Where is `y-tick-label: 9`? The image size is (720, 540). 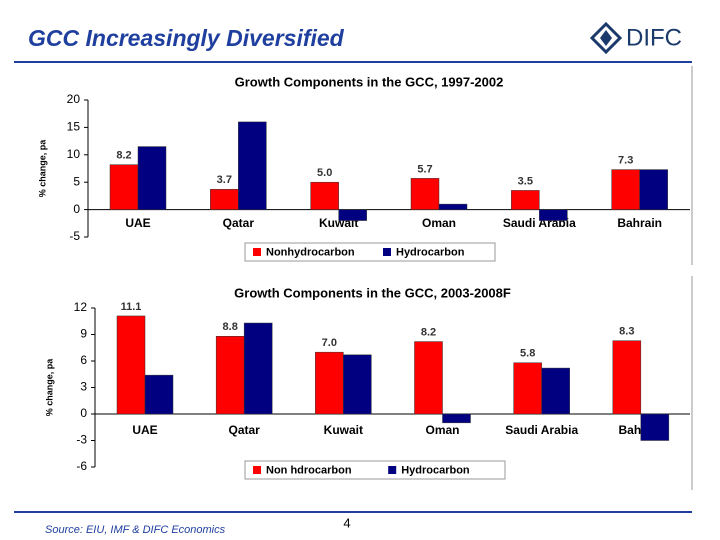 y-tick-label: 9 is located at coordinates (83, 334).